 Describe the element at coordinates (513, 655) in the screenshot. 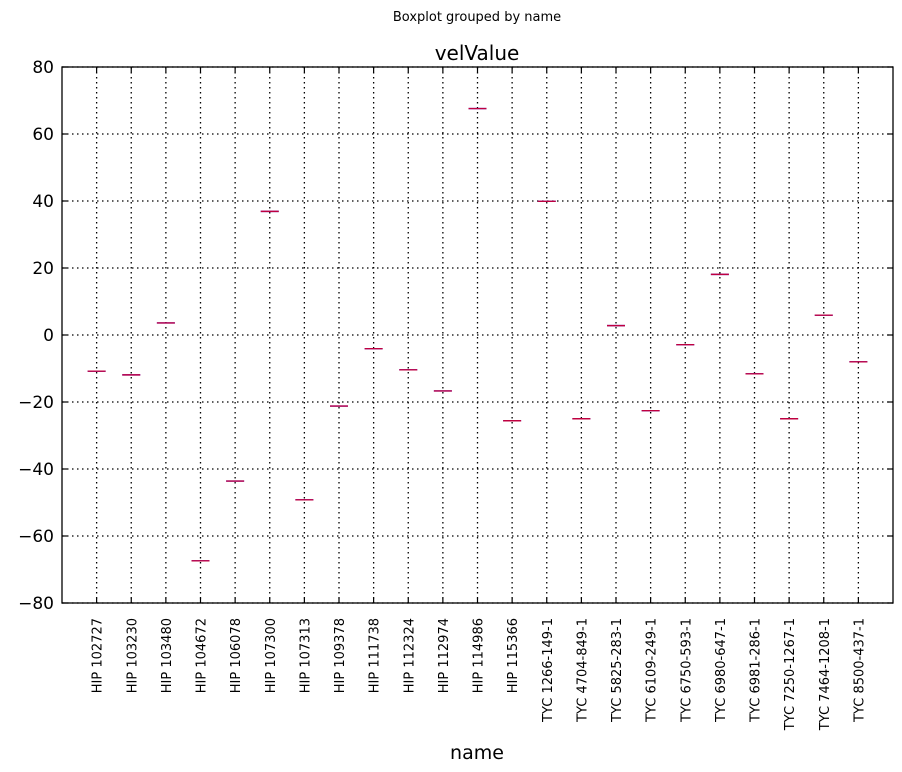

I see `x-tick-label: HIP 115366` at that location.